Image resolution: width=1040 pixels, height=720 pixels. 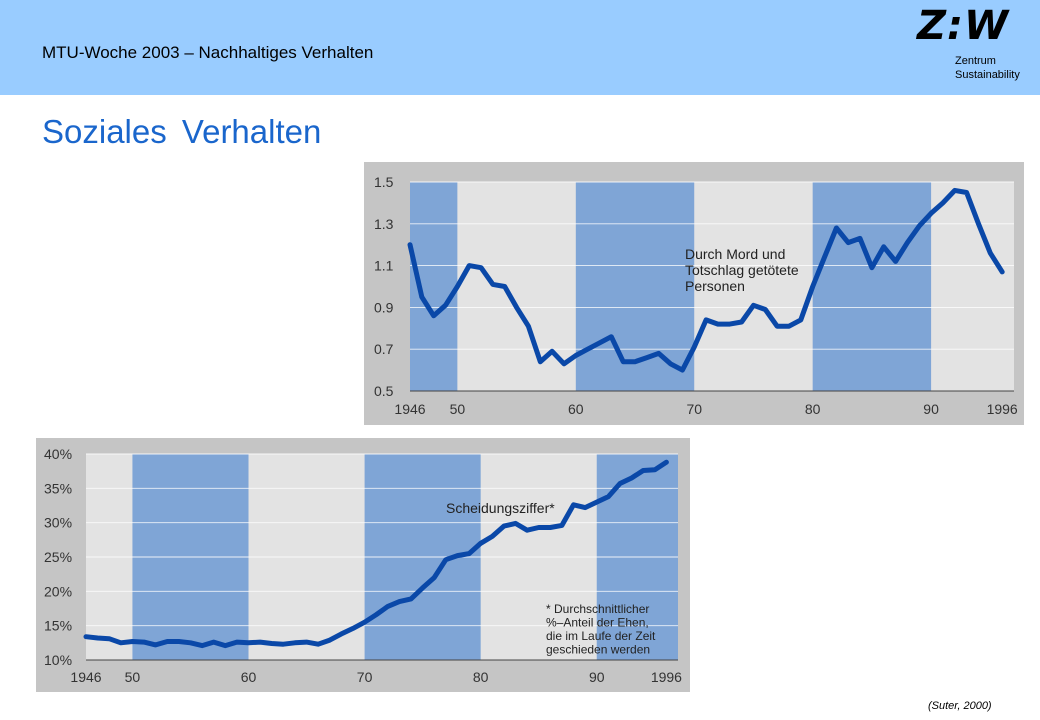 I want to click on homicide-x-tick-label: 60, so click(x=576, y=409).